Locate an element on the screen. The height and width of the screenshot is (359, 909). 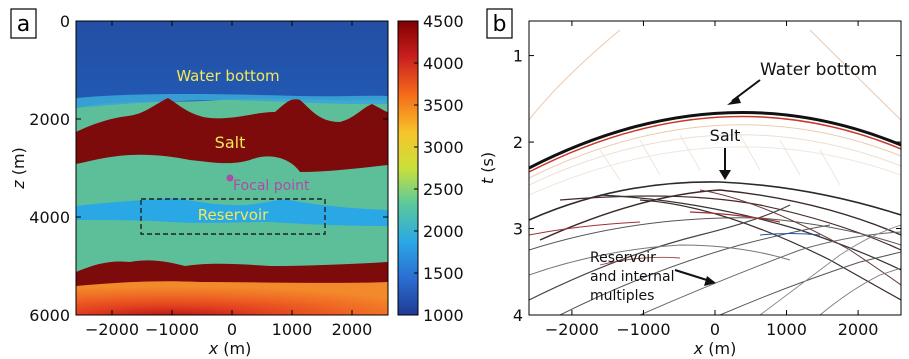
panel-b-ytick-label: 2 is located at coordinates (518, 142).